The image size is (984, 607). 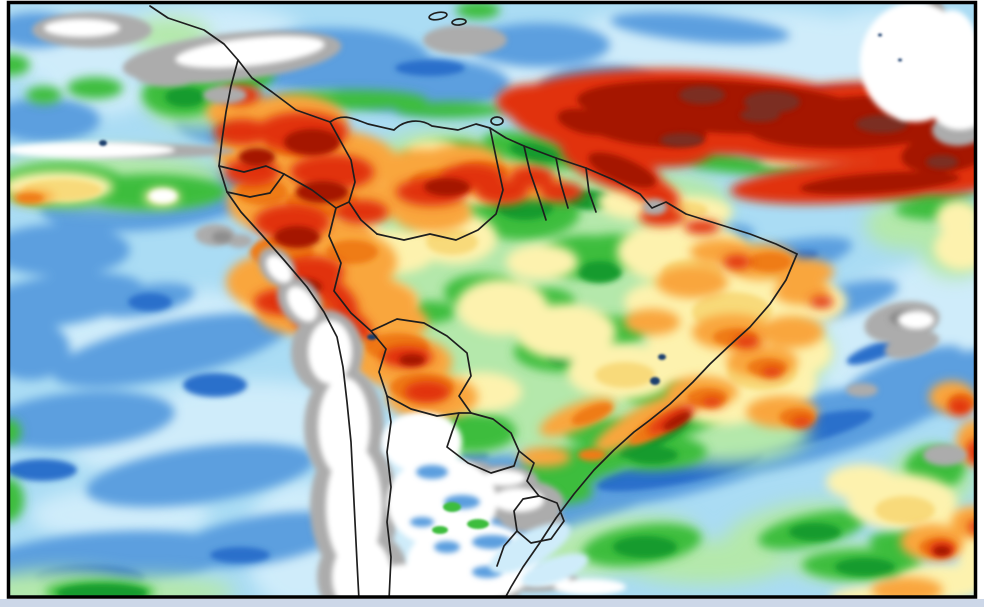 What do you see at coordinates (459, 22) in the screenshot?
I see `island-puerto-rico` at bounding box center [459, 22].